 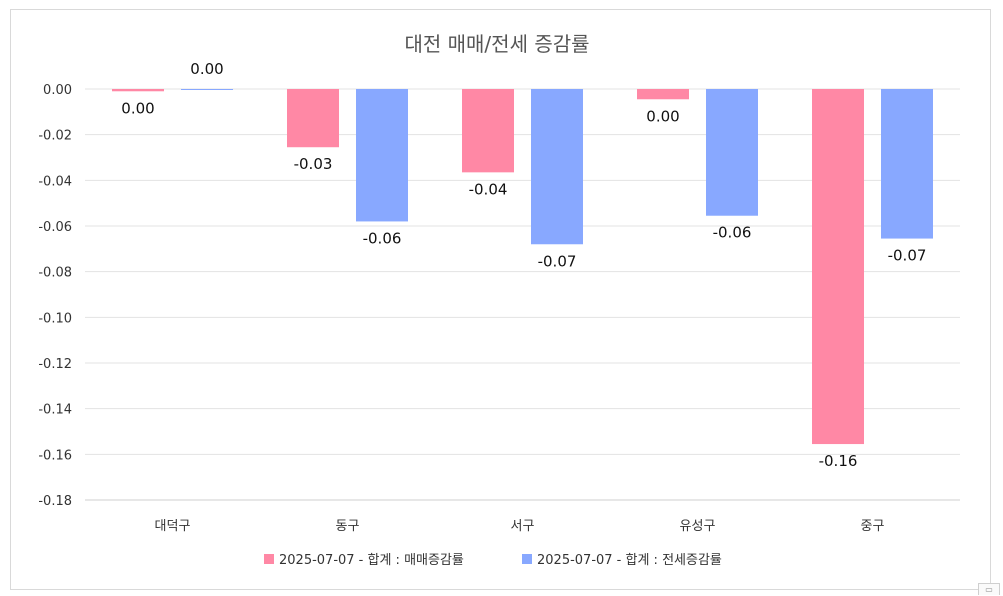 I want to click on chart-title: 대전 매매/전세 증감률, so click(x=496, y=44).